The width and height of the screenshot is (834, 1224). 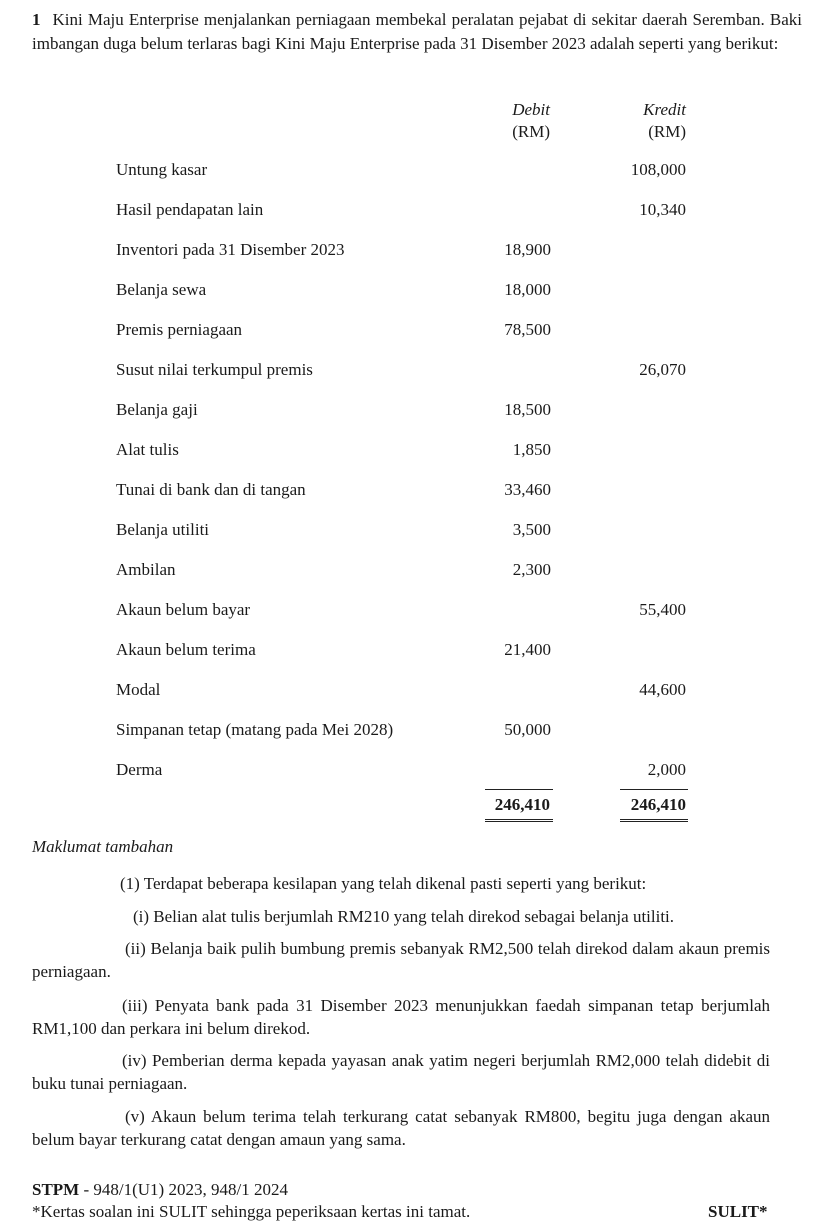 I want to click on row-item: Ambilan, so click(x=146, y=569).